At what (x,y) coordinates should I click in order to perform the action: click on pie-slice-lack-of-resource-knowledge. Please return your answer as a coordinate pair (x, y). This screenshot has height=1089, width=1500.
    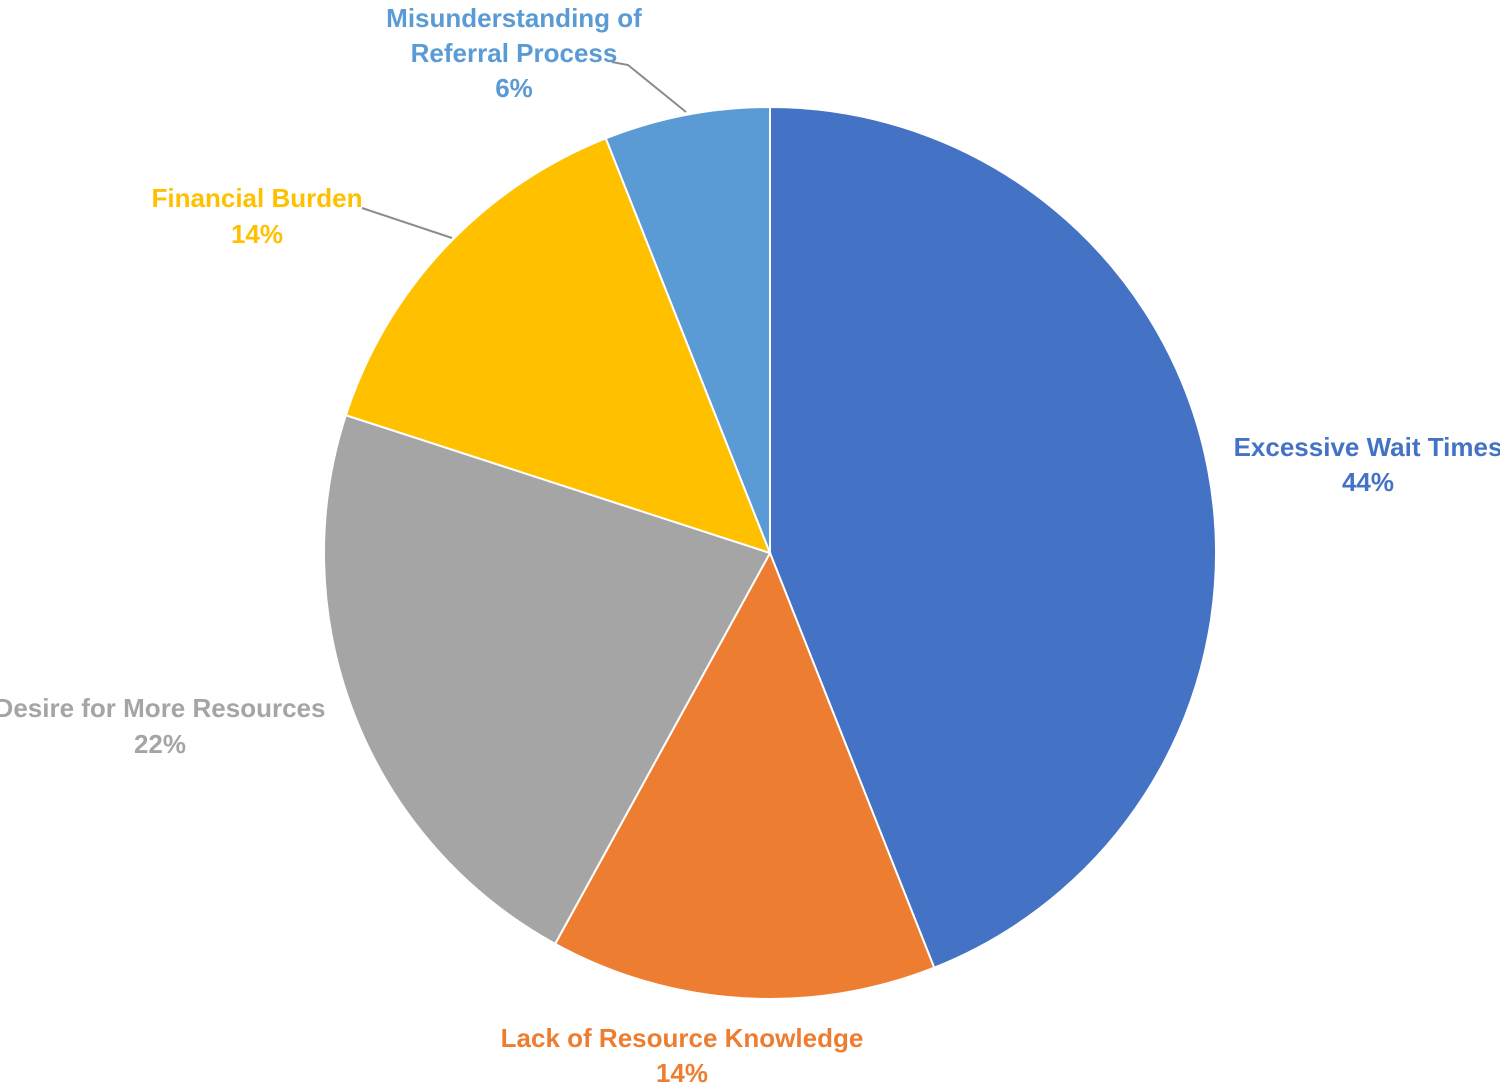
    Looking at the image, I should click on (744, 775).